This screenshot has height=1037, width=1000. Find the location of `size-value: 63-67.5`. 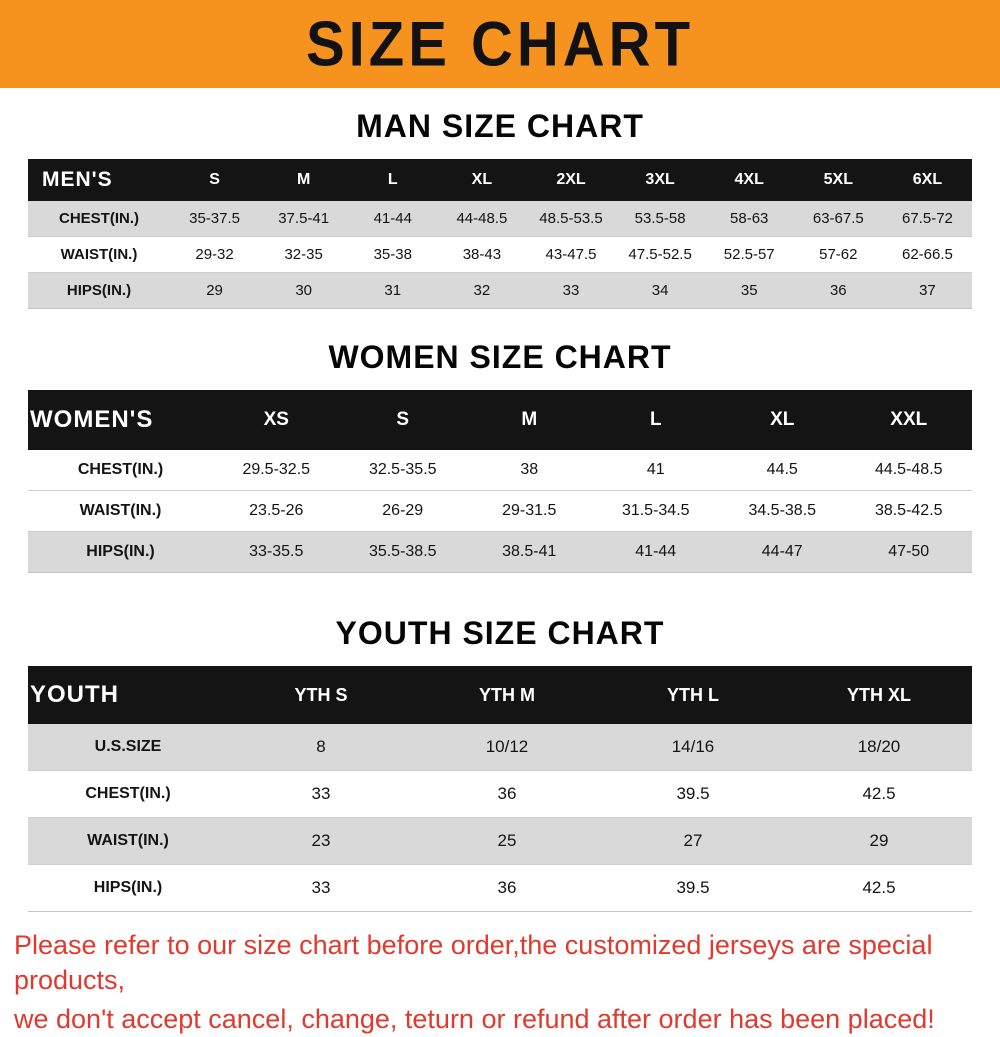

size-value: 63-67.5 is located at coordinates (838, 218).